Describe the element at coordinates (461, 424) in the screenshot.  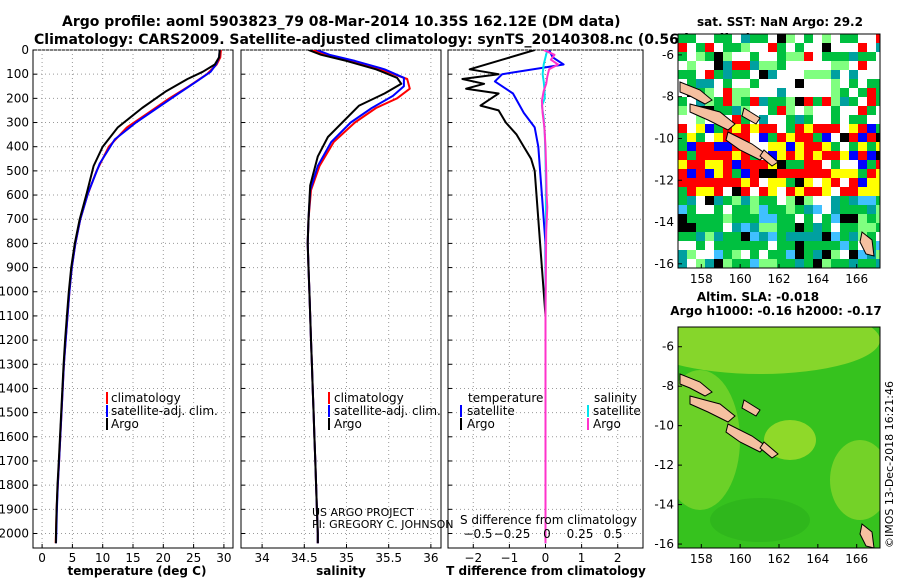
I see `diff-legend-swatch-t-argo` at that location.